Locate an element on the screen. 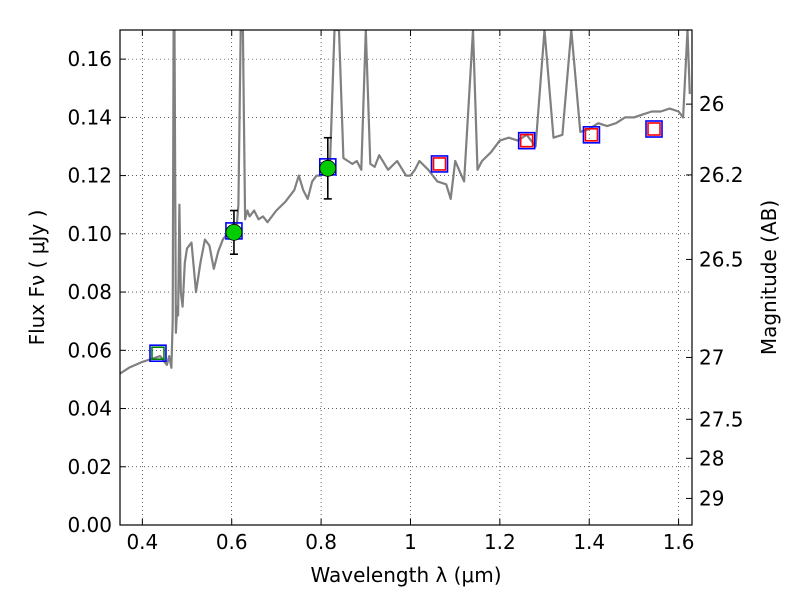  x-tick-label: 0.6 is located at coordinates (232, 542).